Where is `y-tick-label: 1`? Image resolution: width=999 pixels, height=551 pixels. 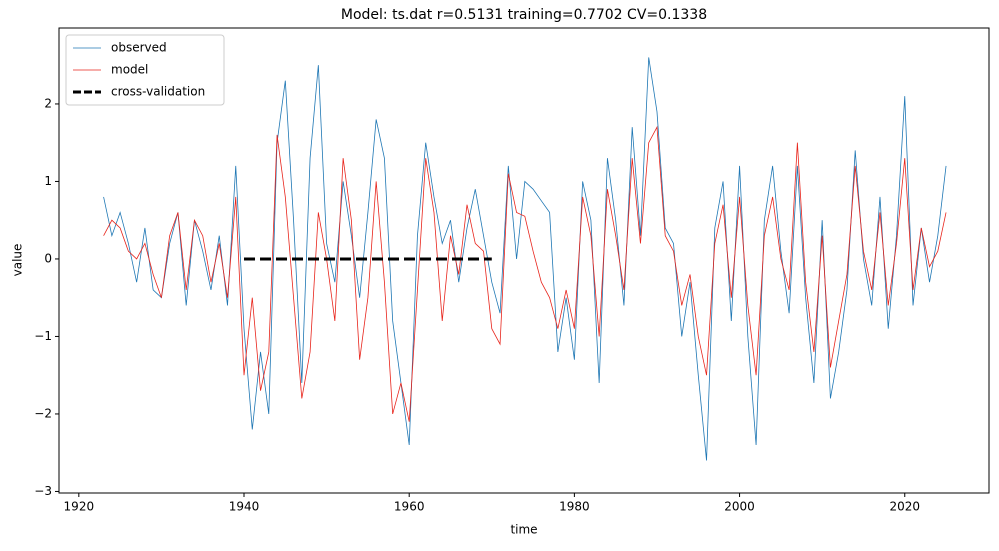
y-tick-label: 1 is located at coordinates (48, 181).